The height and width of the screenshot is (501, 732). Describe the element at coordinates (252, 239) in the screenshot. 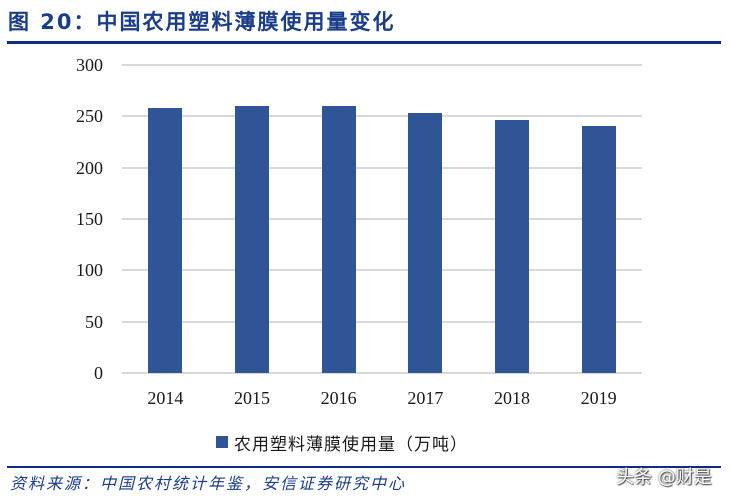

I see `bar-2015` at that location.